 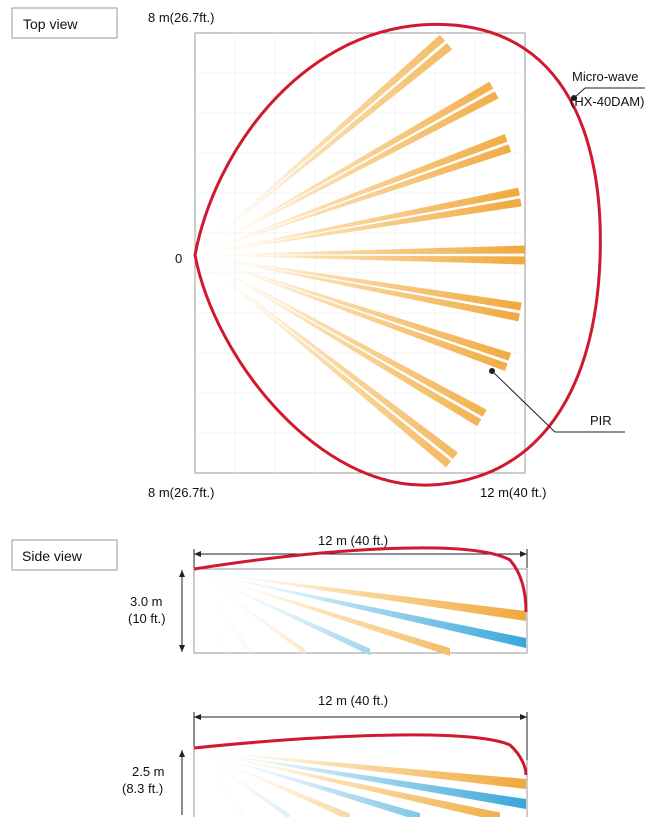 I want to click on side-view-panel-1: 12 m (40 ft.) 3.0 m (10 ft.), so click(x=328, y=594).